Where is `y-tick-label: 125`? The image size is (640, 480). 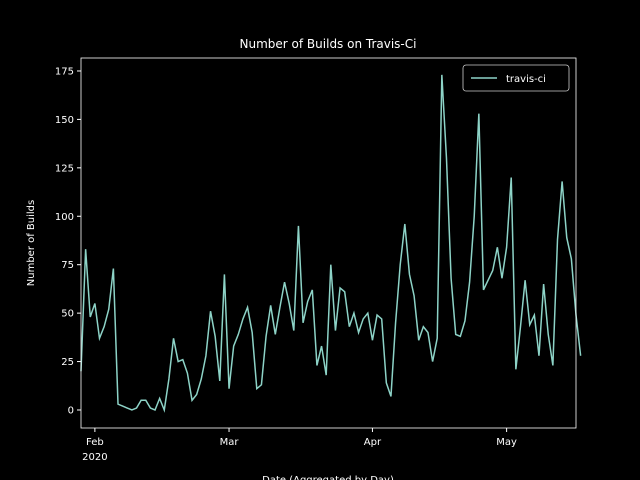 y-tick-label: 125 is located at coordinates (64, 168).